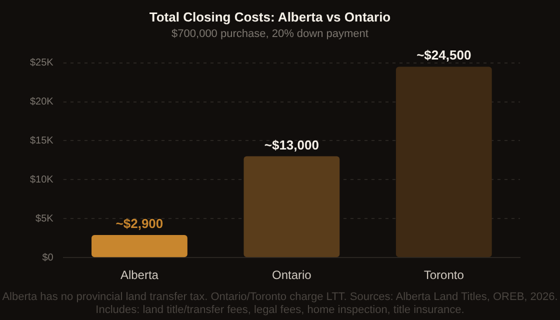  What do you see at coordinates (444, 275) in the screenshot?
I see `x-tick-label: Toronto` at bounding box center [444, 275].